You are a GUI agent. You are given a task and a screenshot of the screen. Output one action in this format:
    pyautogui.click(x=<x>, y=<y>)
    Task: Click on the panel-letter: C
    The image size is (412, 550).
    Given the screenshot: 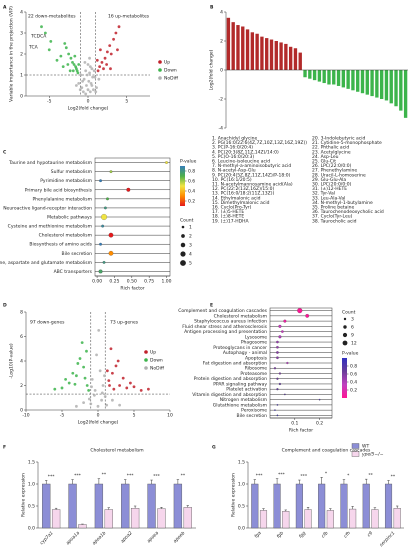 What is the action you would take?
    pyautogui.click(x=5, y=153)
    